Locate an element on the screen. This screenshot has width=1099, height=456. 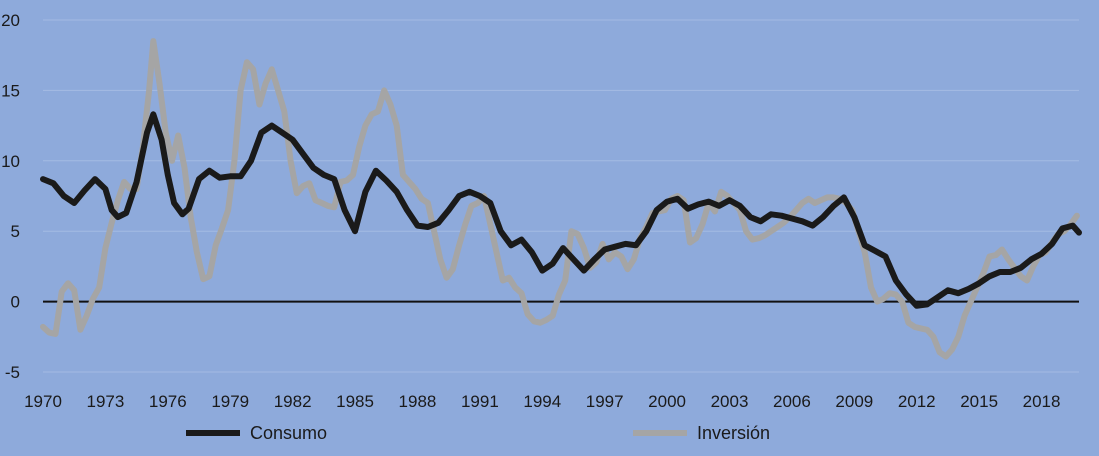
y-tick-label: 5 is located at coordinates (15, 231).